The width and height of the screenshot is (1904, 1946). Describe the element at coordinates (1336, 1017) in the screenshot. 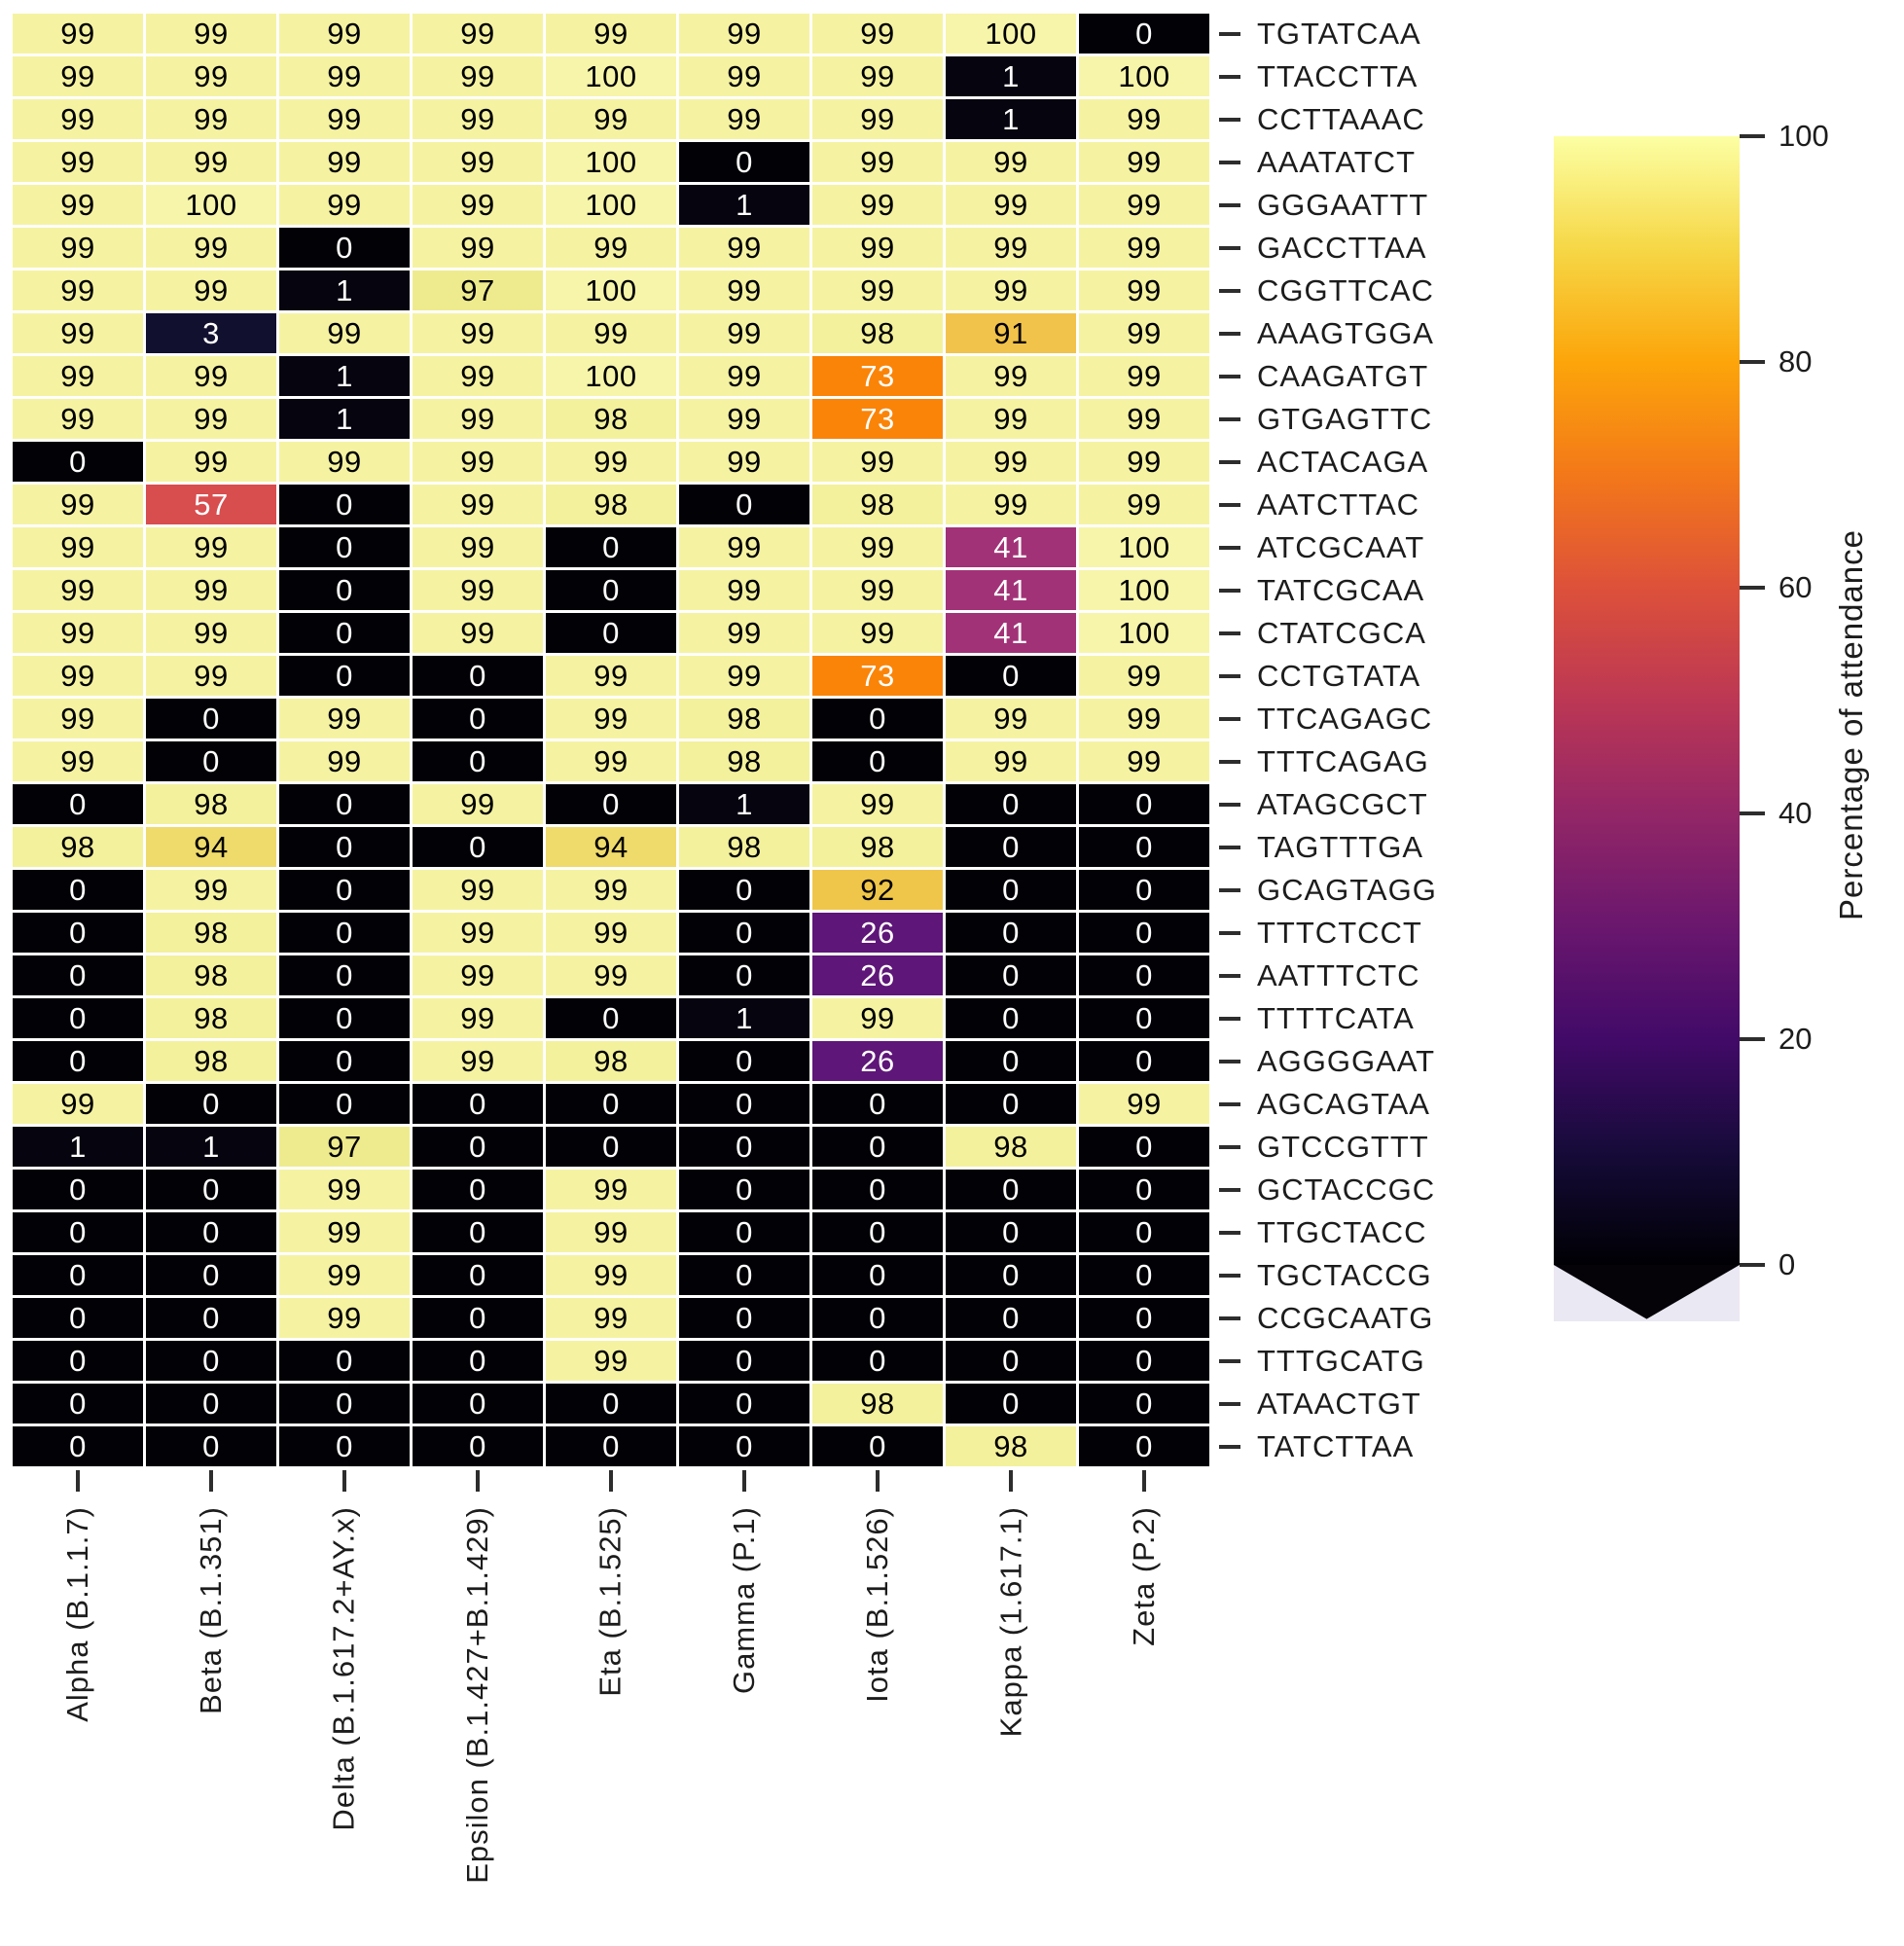

I see `sequence-row-label: TTTTCATA` at that location.